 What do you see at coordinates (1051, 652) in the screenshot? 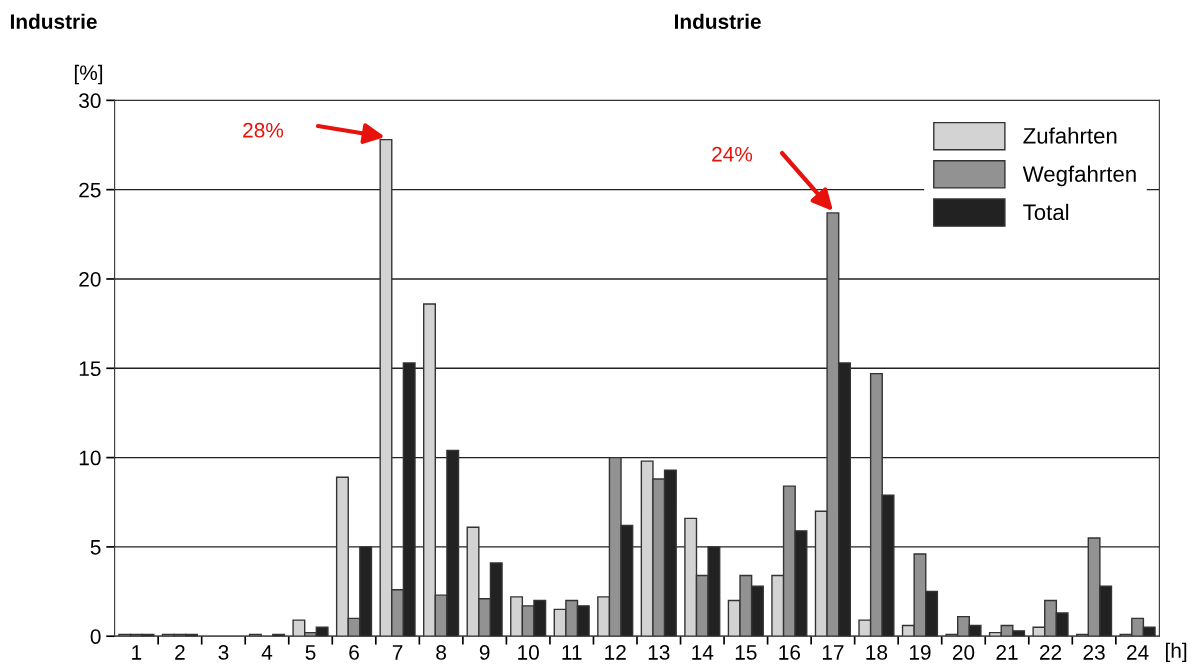
I see `x-tick-label: 22` at bounding box center [1051, 652].